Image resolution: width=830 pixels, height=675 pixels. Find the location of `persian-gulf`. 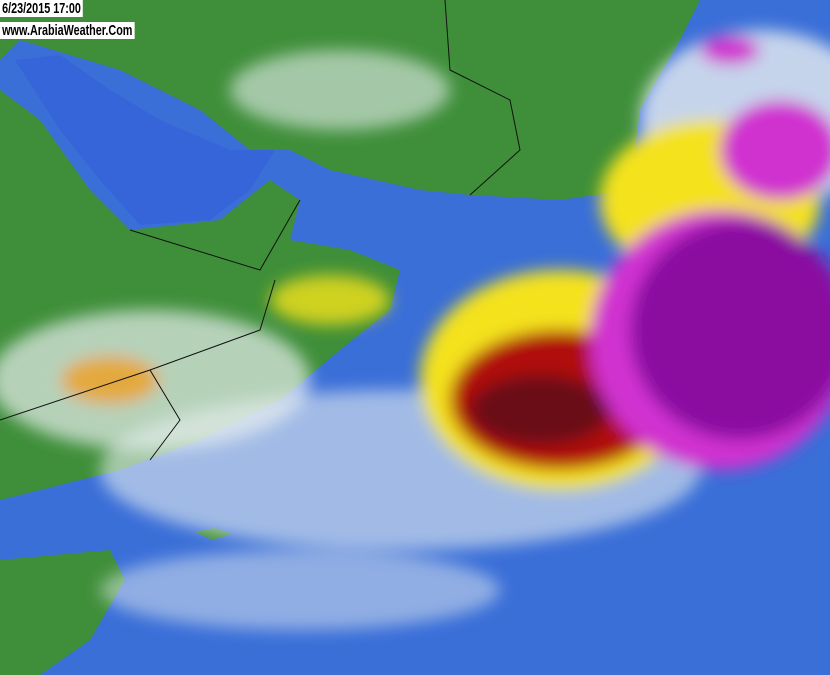

persian-gulf is located at coordinates (145, 140).